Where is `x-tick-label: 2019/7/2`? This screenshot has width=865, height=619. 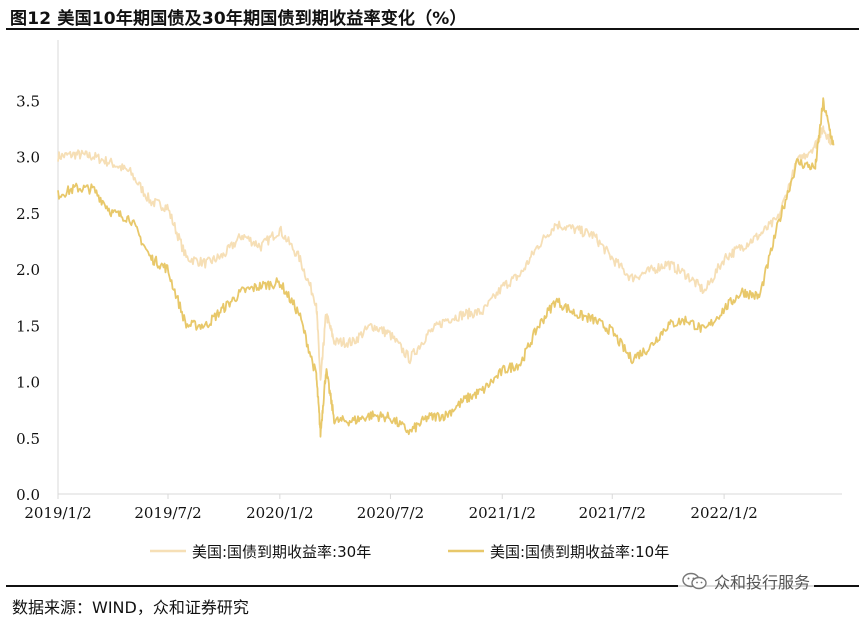 x-tick-label: 2019/7/2 is located at coordinates (167, 513).